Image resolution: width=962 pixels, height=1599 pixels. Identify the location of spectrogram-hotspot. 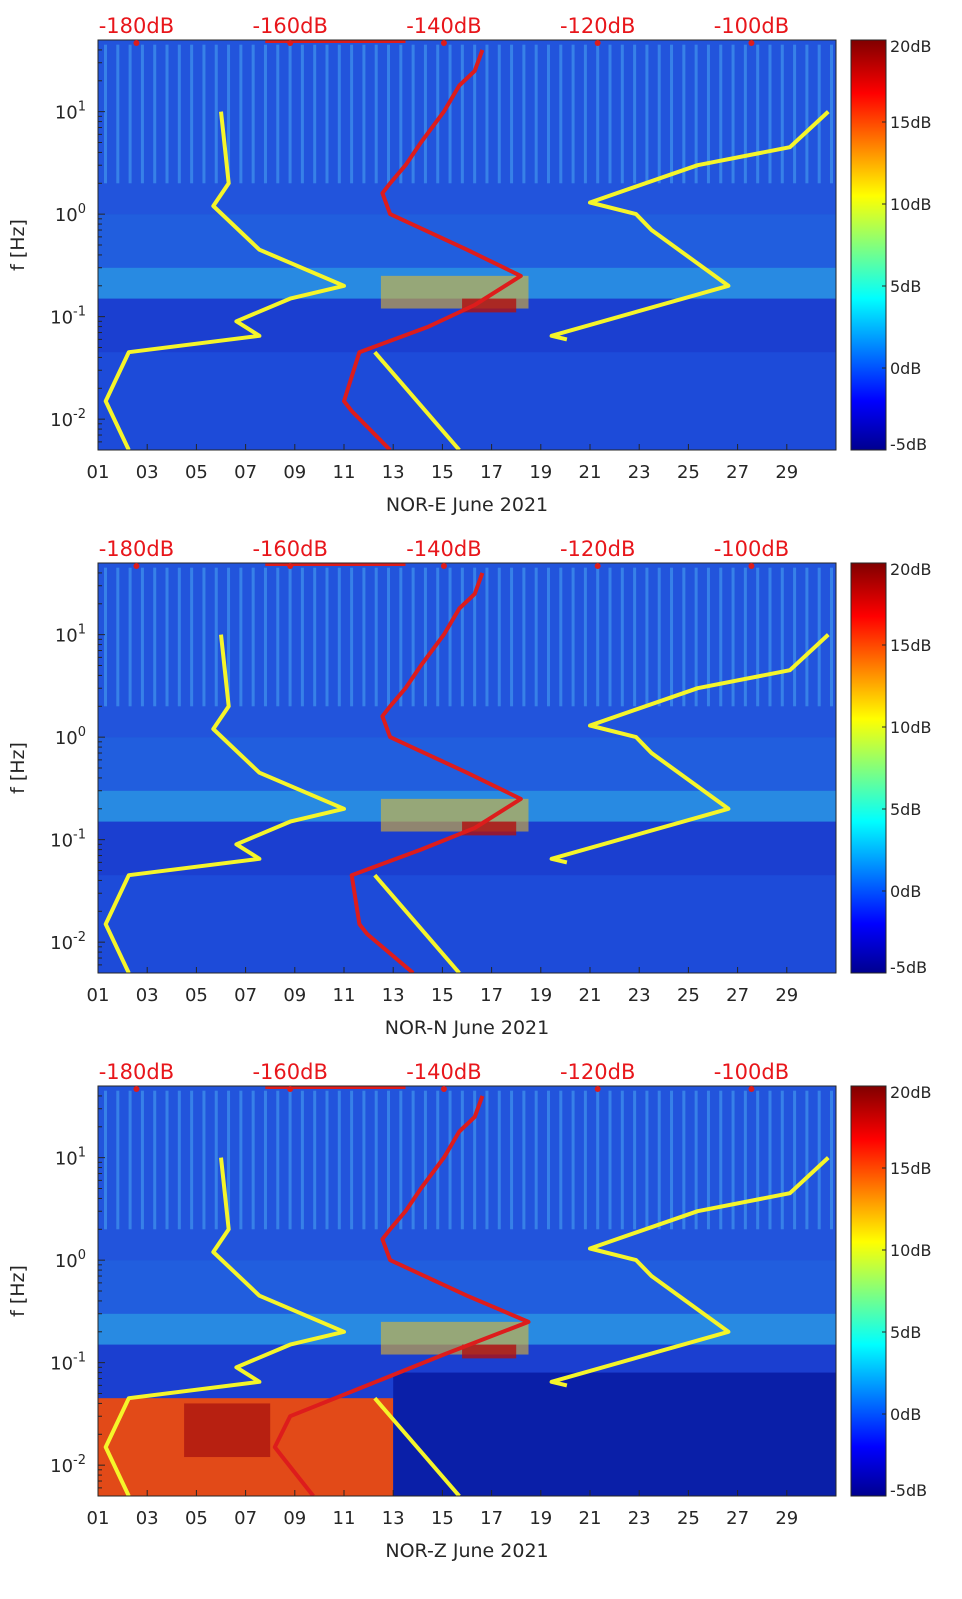
(489, 828).